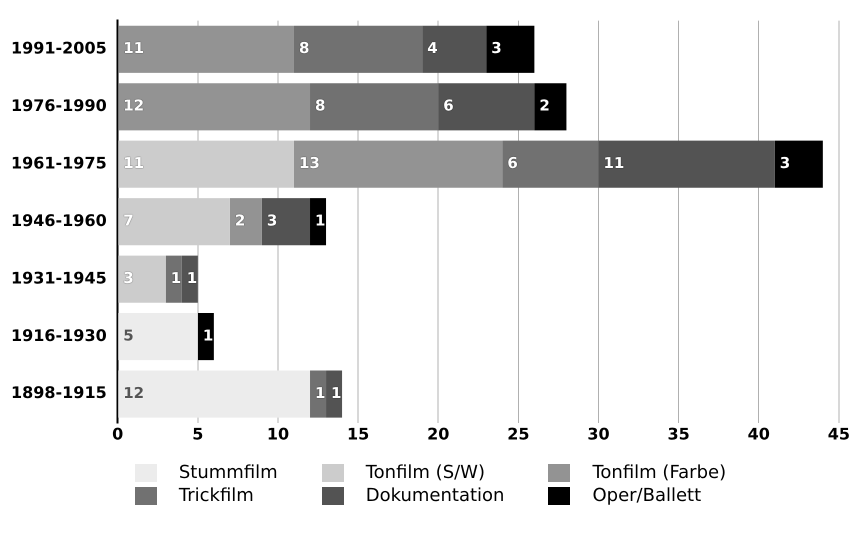  Describe the element at coordinates (59, 105) in the screenshot. I see `y-tick-label: 1976-1990` at that location.